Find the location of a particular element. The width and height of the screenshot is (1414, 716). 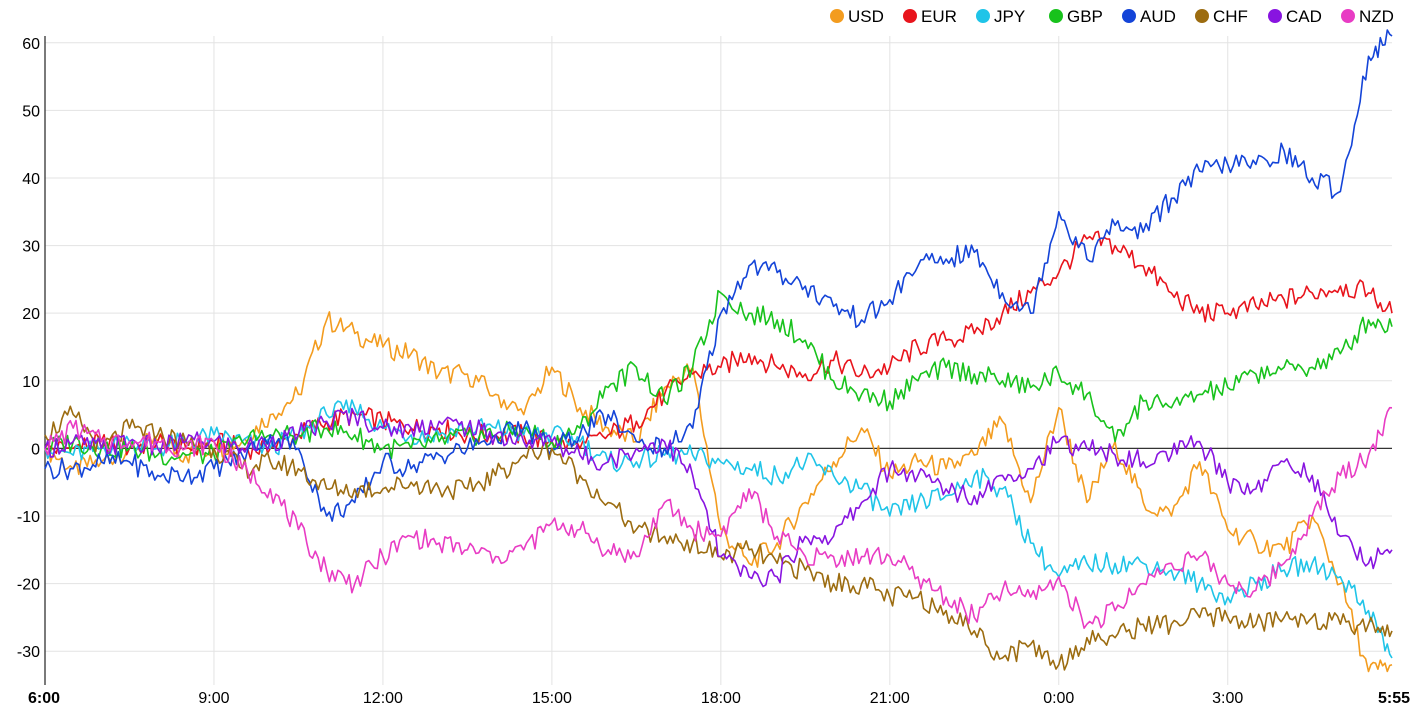

y-axis-ticks: 60 50 40 30 20 10 0 -10 -20 -30 is located at coordinates (28, 348).